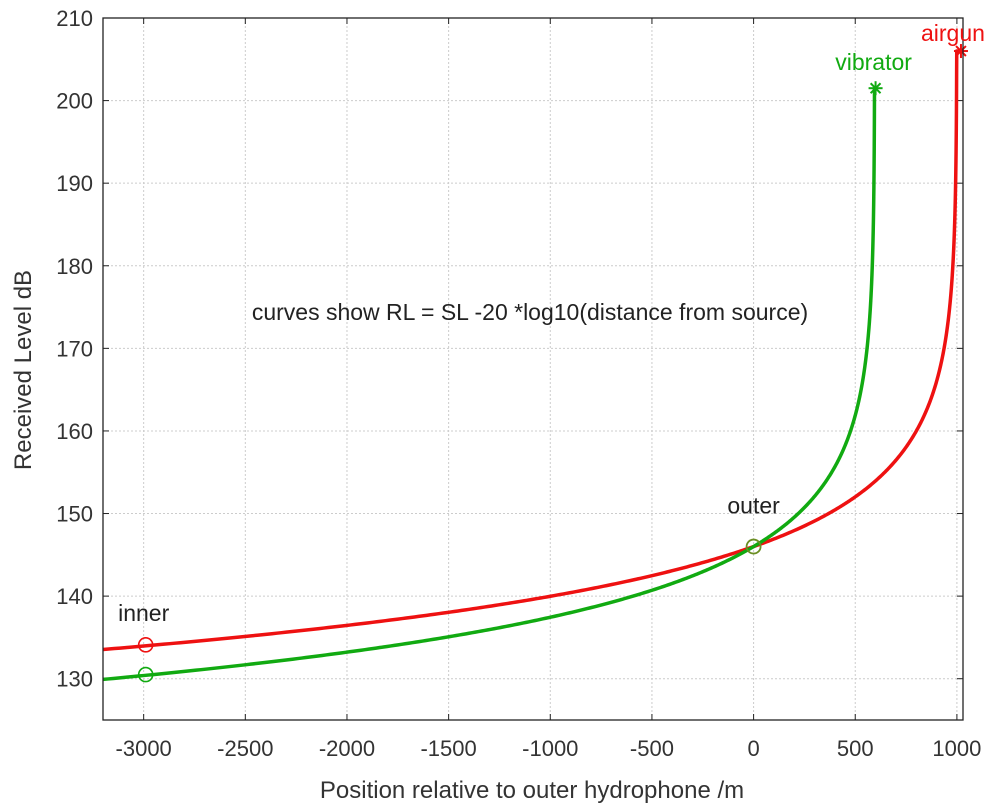  I want to click on y-tick-label: 180, so click(74, 266).